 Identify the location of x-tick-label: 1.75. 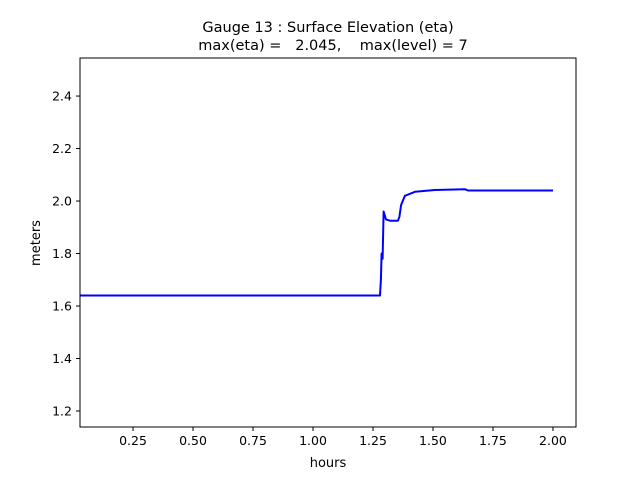
(493, 440).